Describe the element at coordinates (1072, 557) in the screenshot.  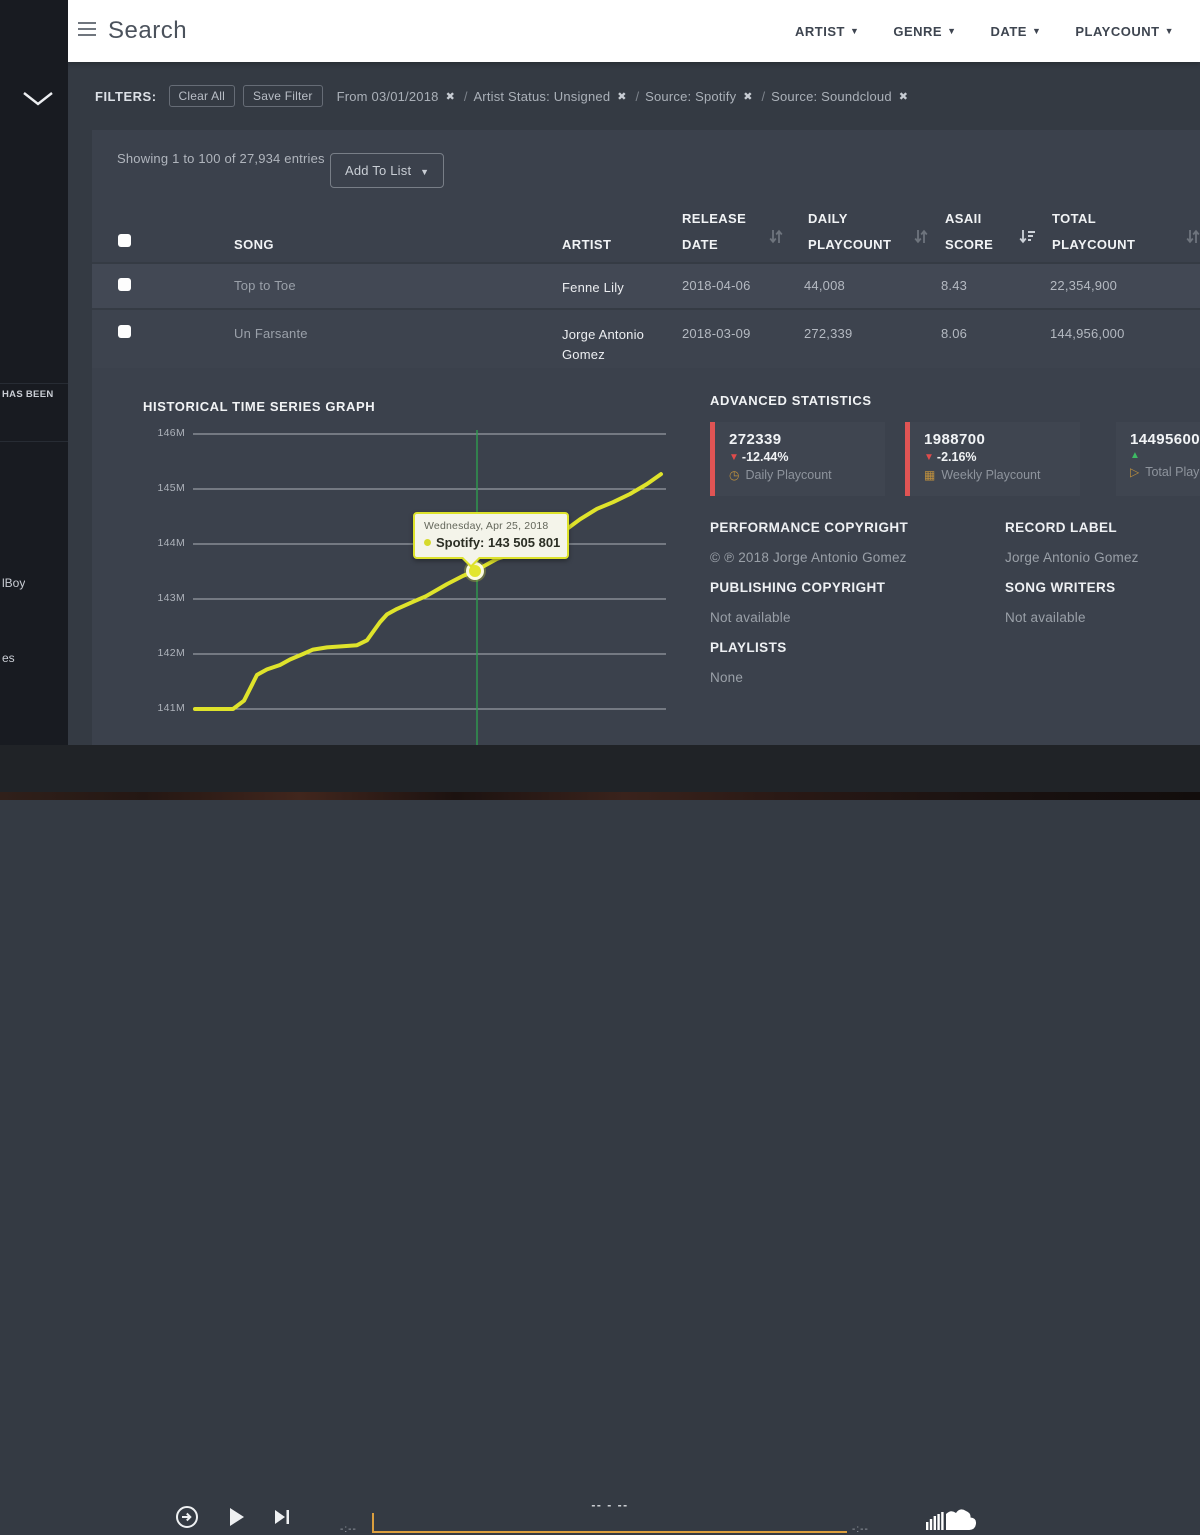
I see `record-label-value: Jorge Antonio Gomez` at that location.